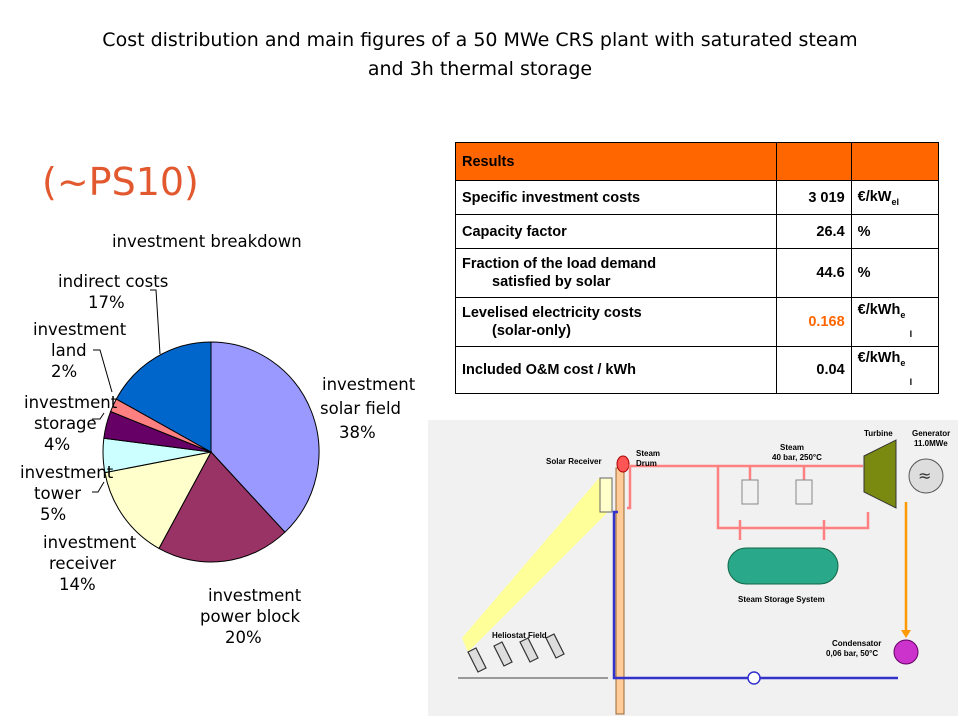 The height and width of the screenshot is (720, 960). What do you see at coordinates (813, 370) in the screenshot?
I see `row-value: 0.04` at bounding box center [813, 370].